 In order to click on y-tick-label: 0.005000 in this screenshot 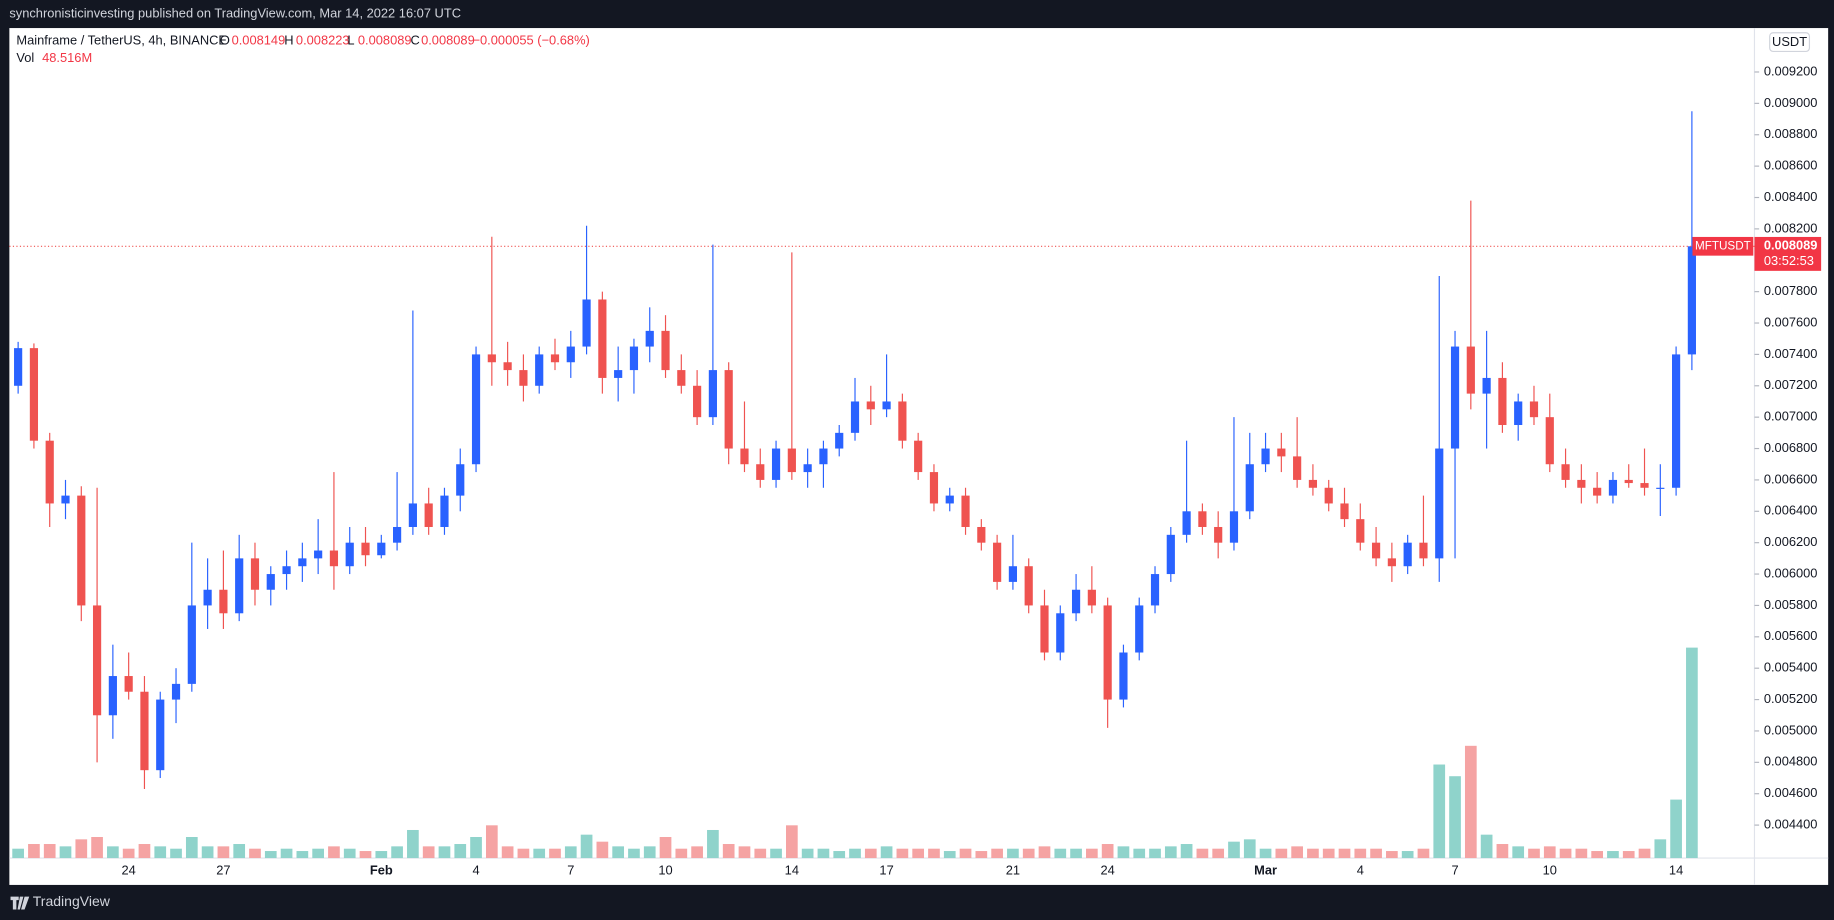, I will do `click(1791, 729)`.